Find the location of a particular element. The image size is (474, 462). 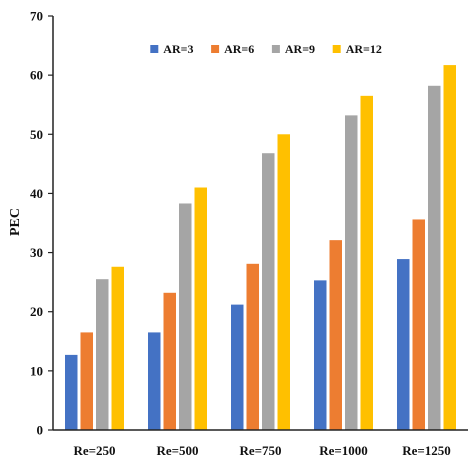

x-tick-label: Re=1250 is located at coordinates (426, 450).